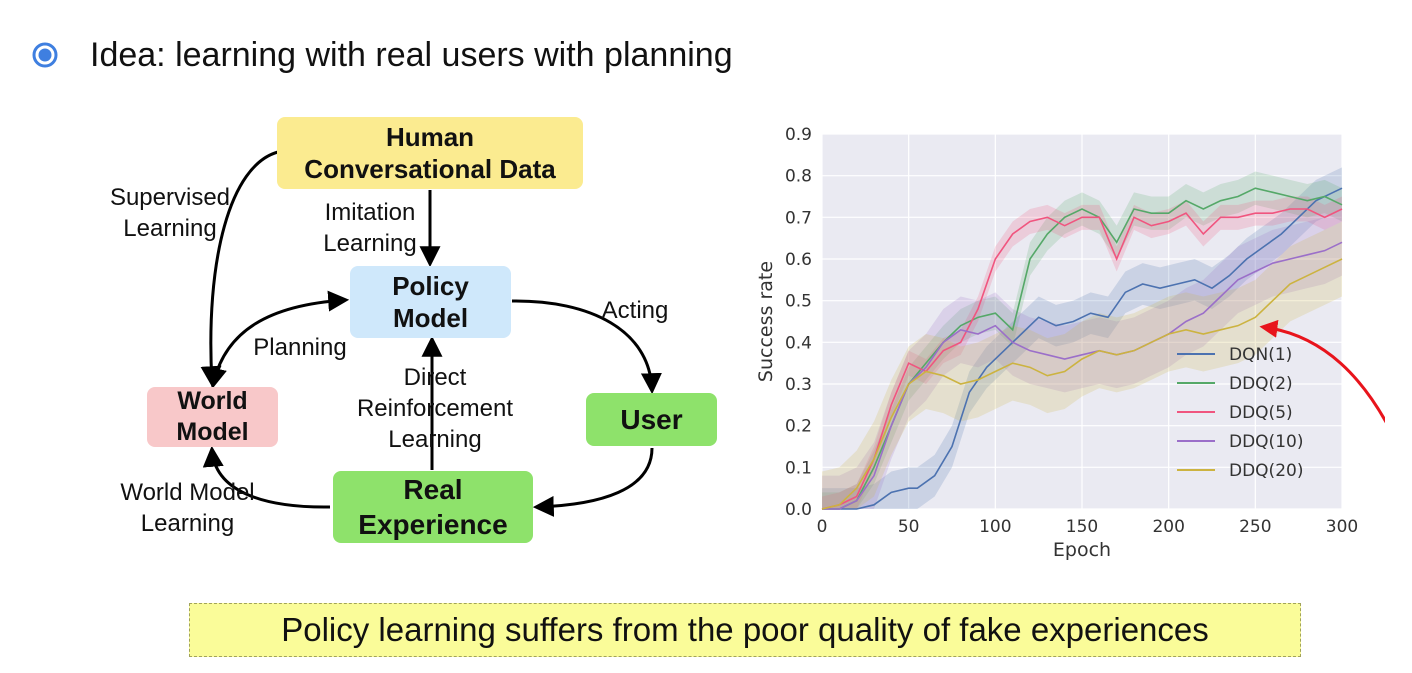  What do you see at coordinates (798, 510) in the screenshot?
I see `y-tick-label: 0.0` at bounding box center [798, 510].